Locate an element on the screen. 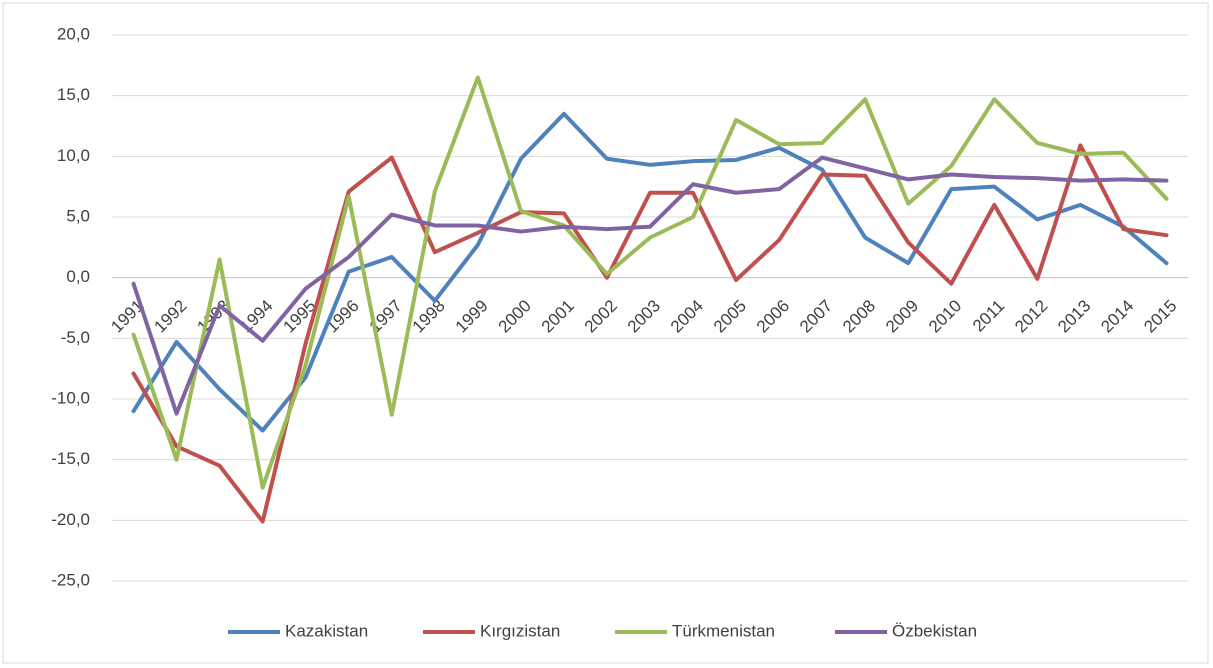  legend-label: Kırgızistan is located at coordinates (520, 630).